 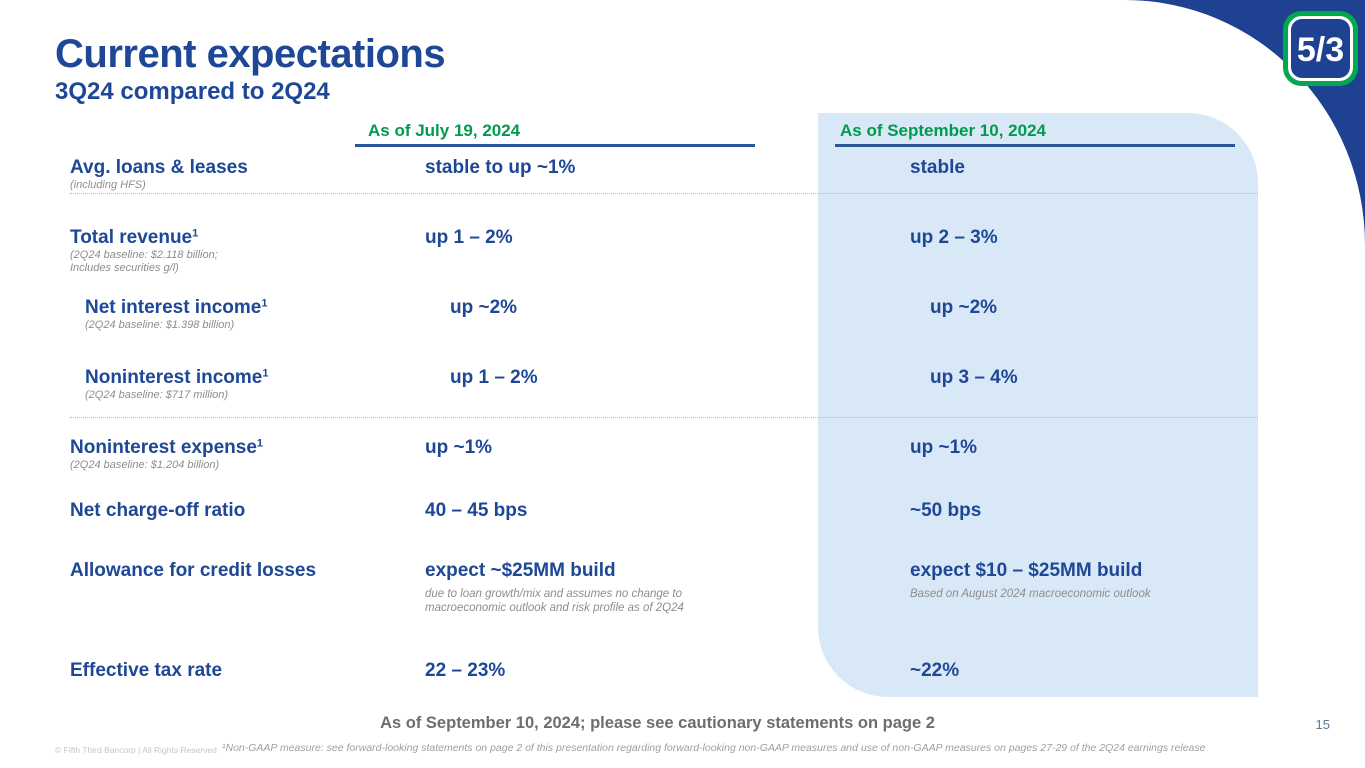 I want to click on column-underline-july, so click(x=555, y=145).